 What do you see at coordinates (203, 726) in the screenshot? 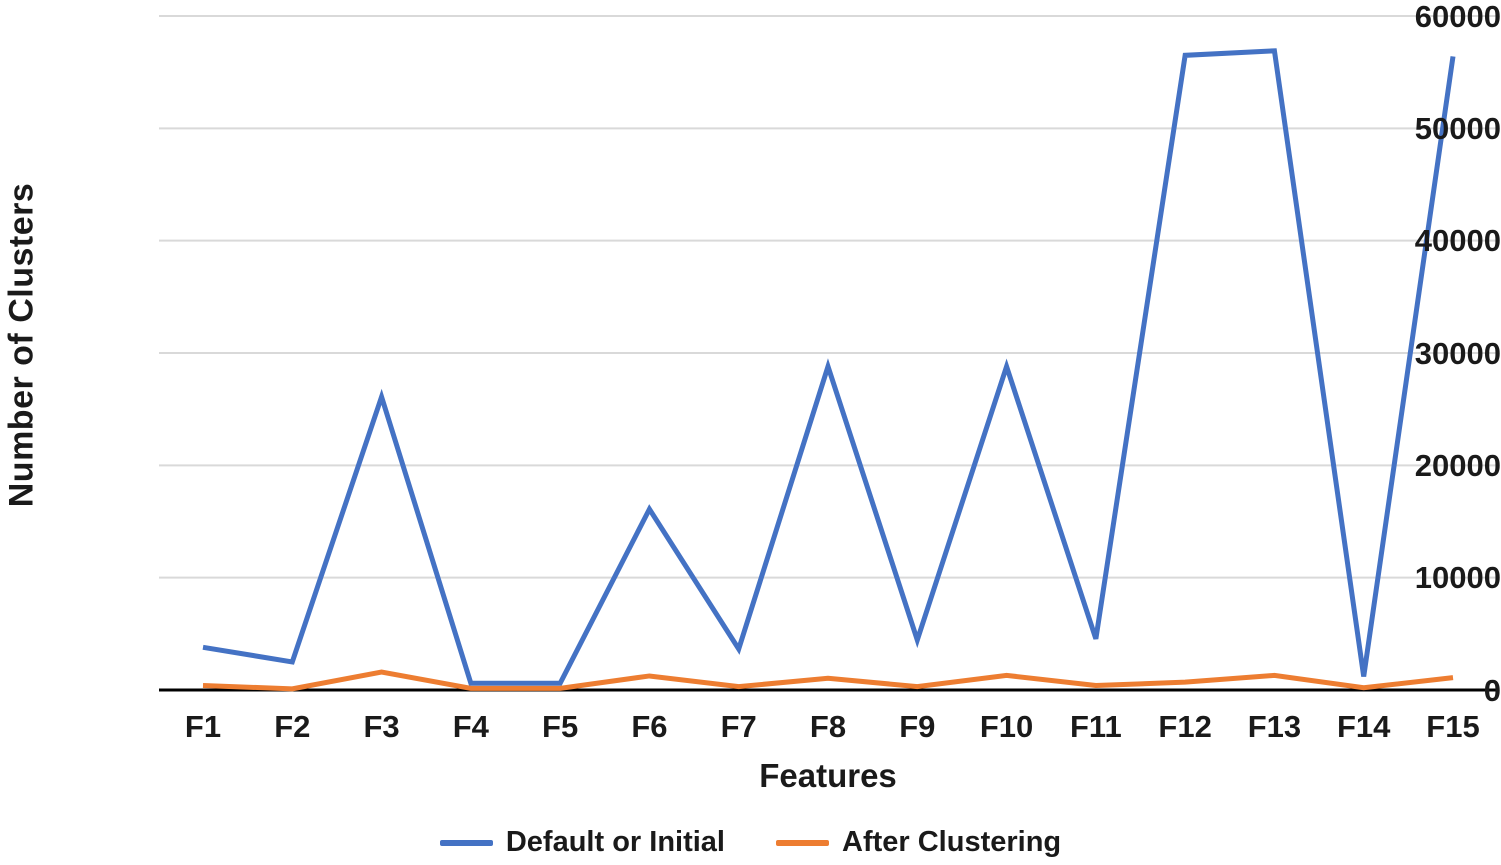
I see `x-tick-label: F1` at bounding box center [203, 726].